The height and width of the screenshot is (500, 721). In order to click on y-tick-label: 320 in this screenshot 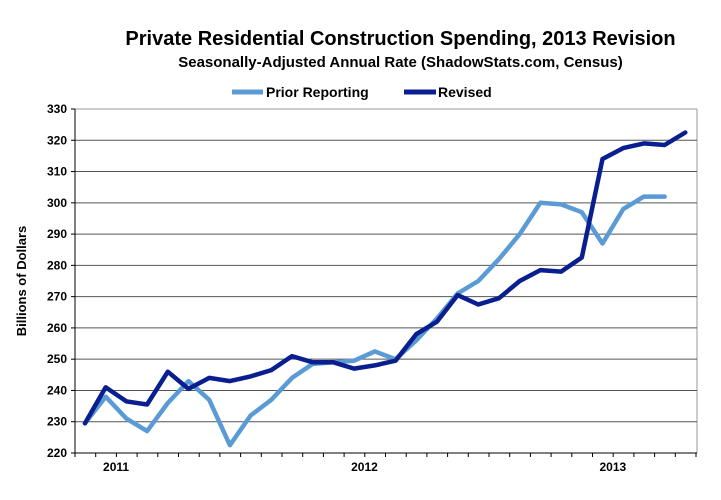, I will do `click(57, 140)`.